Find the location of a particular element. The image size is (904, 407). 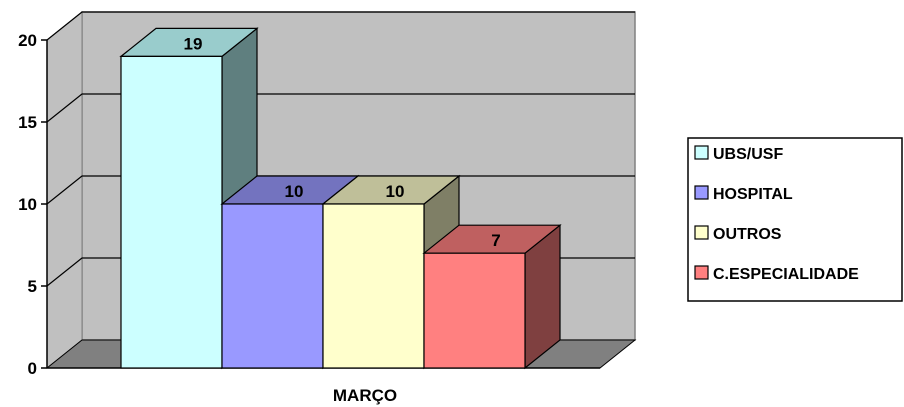

legend-label: UBS/USF is located at coordinates (748, 154).